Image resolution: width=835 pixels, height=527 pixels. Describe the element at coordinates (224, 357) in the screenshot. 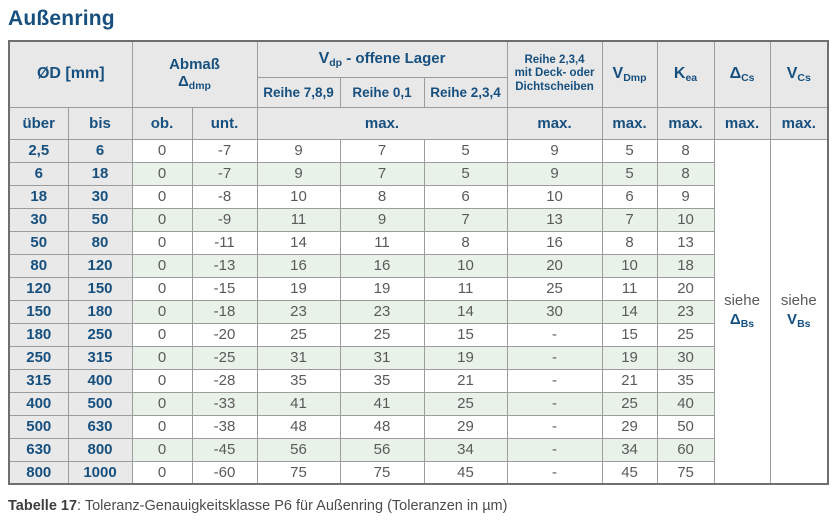

I see `cell-unt: -25` at that location.